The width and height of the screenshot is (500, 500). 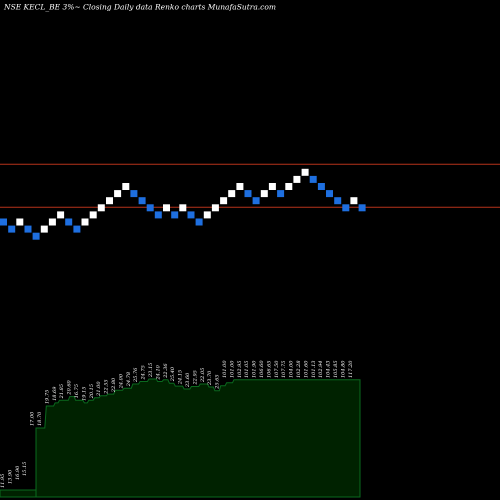 I want to click on volume-label: 25.76, so click(x=136, y=375).